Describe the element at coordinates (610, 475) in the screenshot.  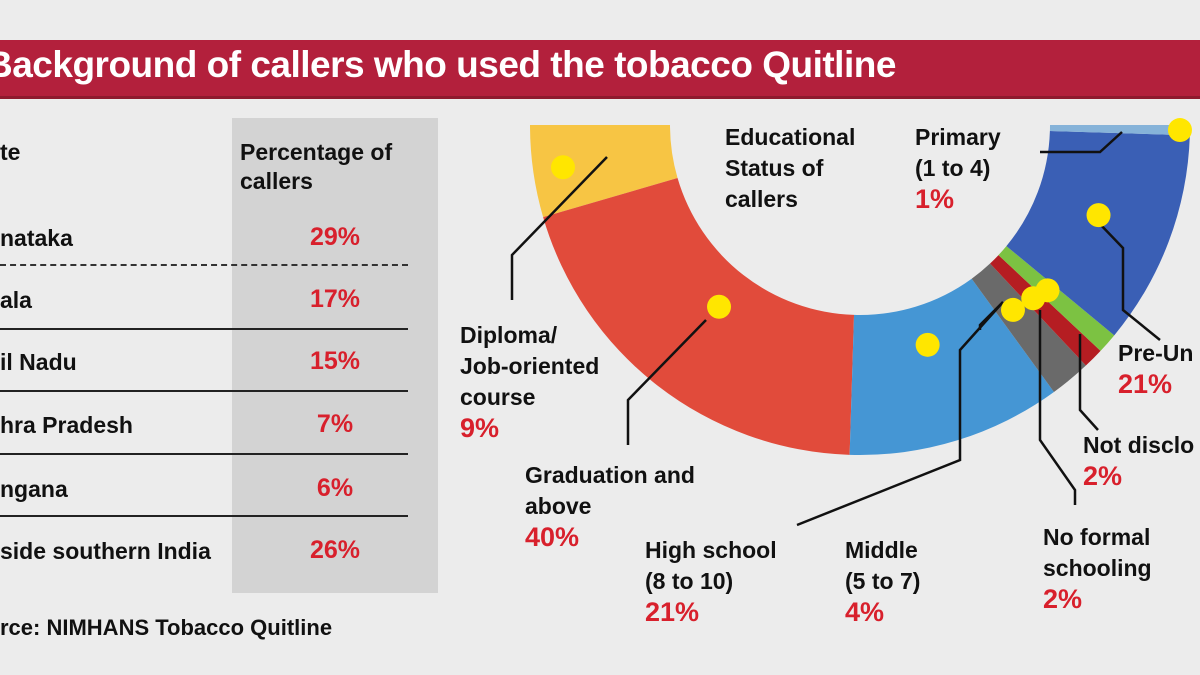
I see `label-text: Graduation and` at that location.